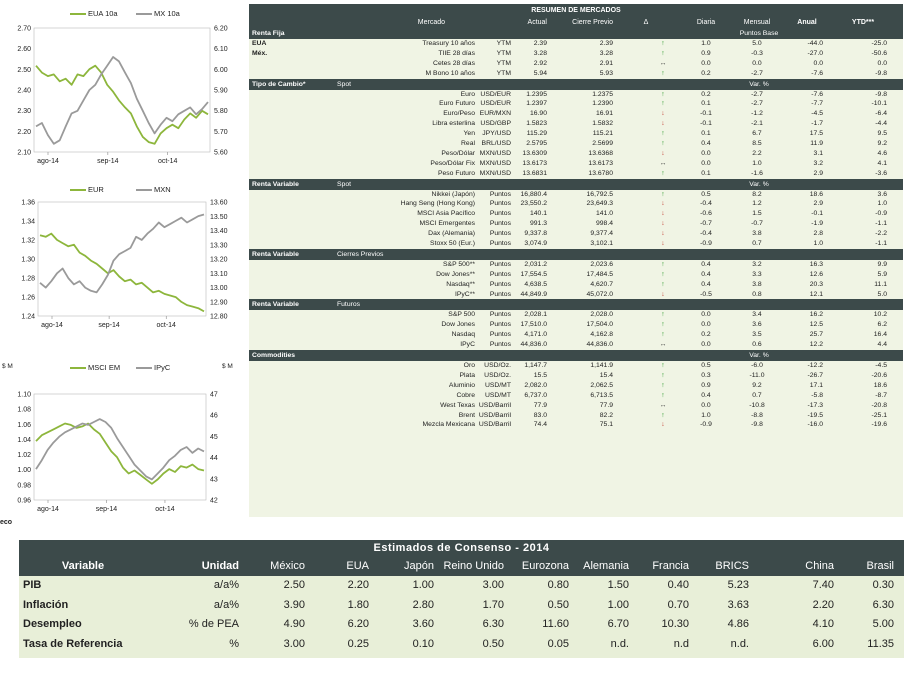 The image size is (904, 674). What do you see at coordinates (816, 345) in the screenshot?
I see `row-annual: 12.2` at bounding box center [816, 345].